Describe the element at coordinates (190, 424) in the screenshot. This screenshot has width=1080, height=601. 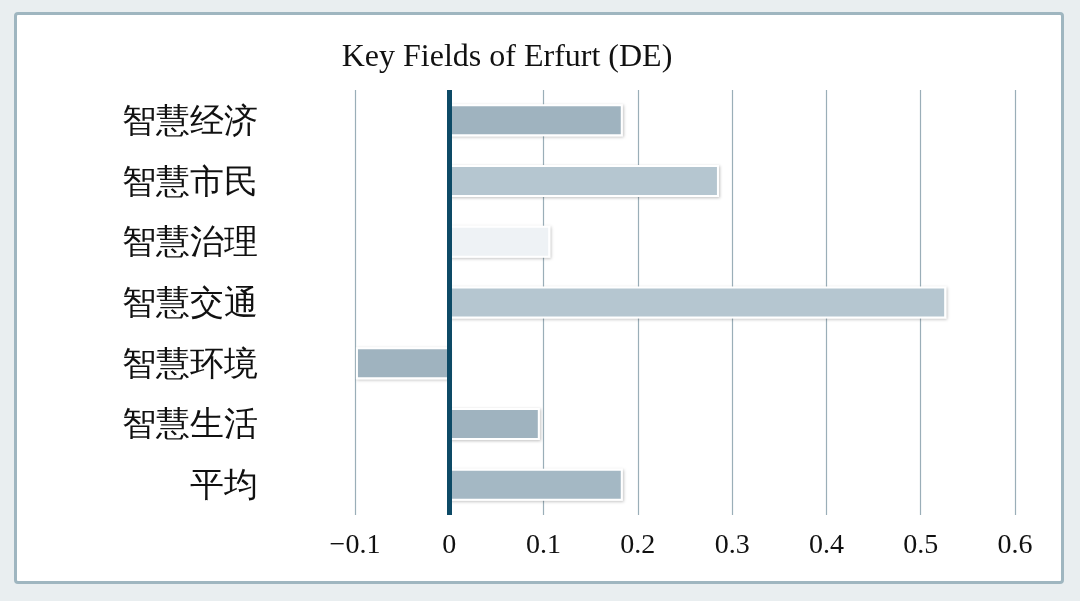
I see `y-tick-label: 智慧生活` at that location.